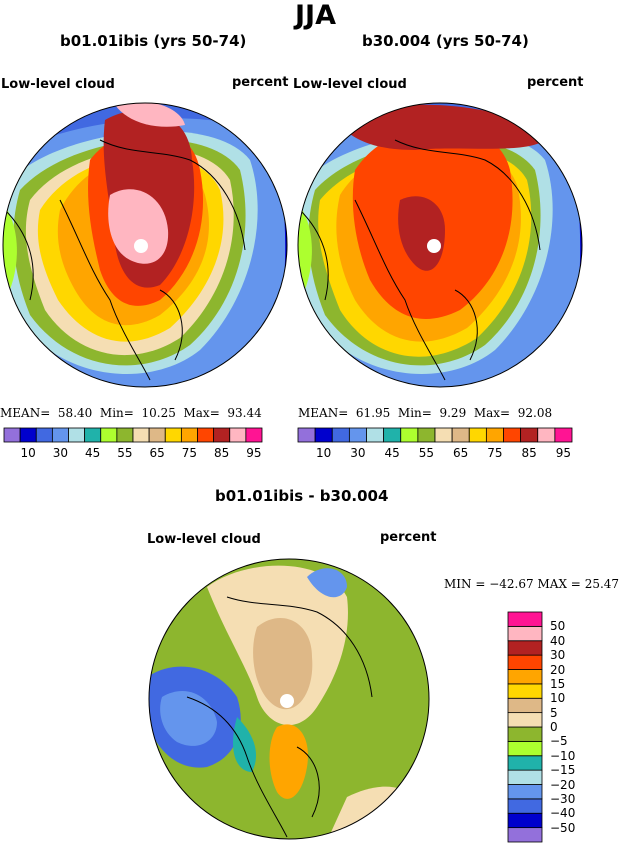 Image resolution: width=631 pixels, height=844 pixels. Describe the element at coordinates (204, 539) in the screenshot. I see `diff-variable-label: Low-level cloud` at that location.